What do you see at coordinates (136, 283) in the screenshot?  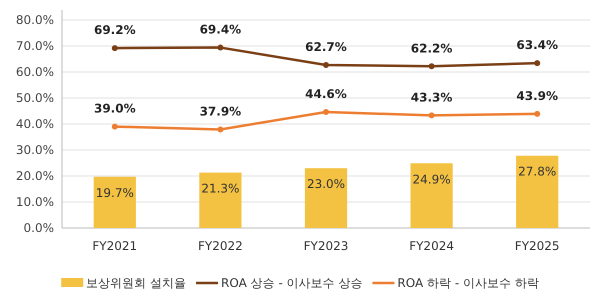 I see `legend-label: 보상위원회 설치율` at bounding box center [136, 283].